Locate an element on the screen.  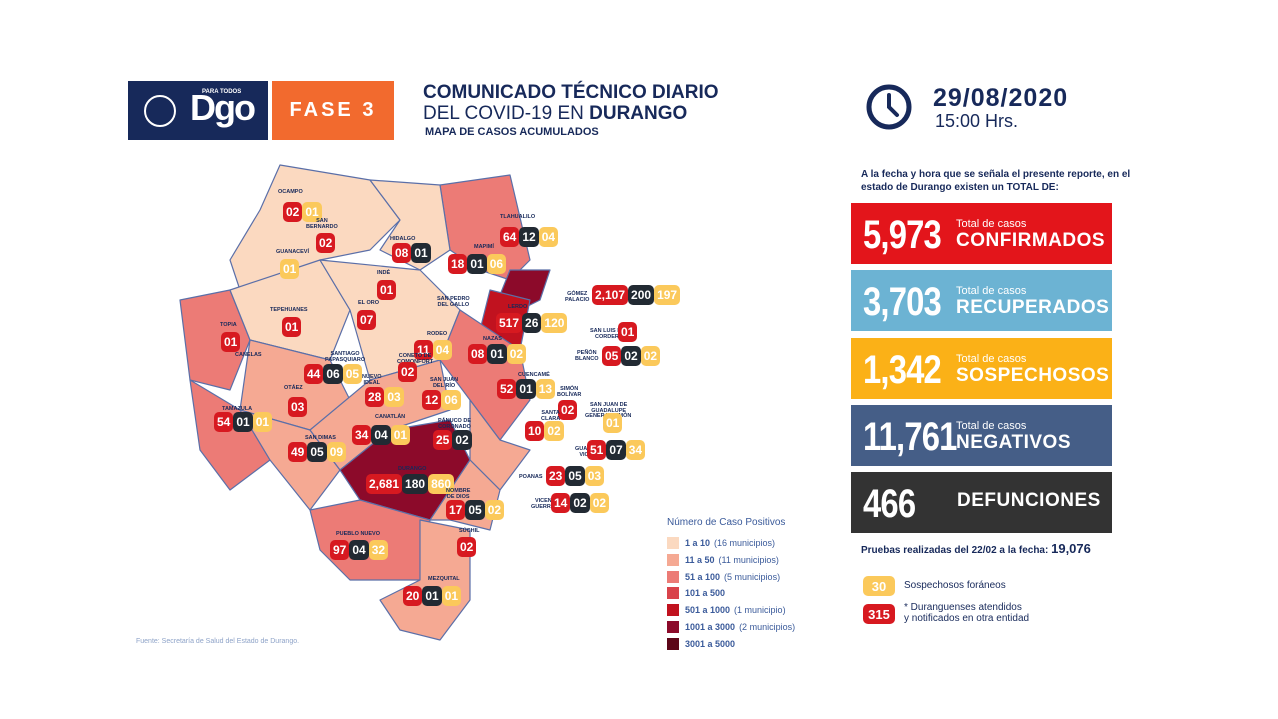
municipio-badges: 08 01 is located at coordinates (411, 253).